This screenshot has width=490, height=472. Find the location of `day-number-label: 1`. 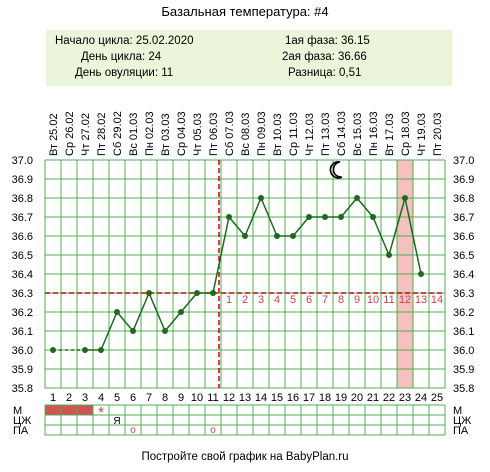

day-number-label: 1 is located at coordinates (53, 398).